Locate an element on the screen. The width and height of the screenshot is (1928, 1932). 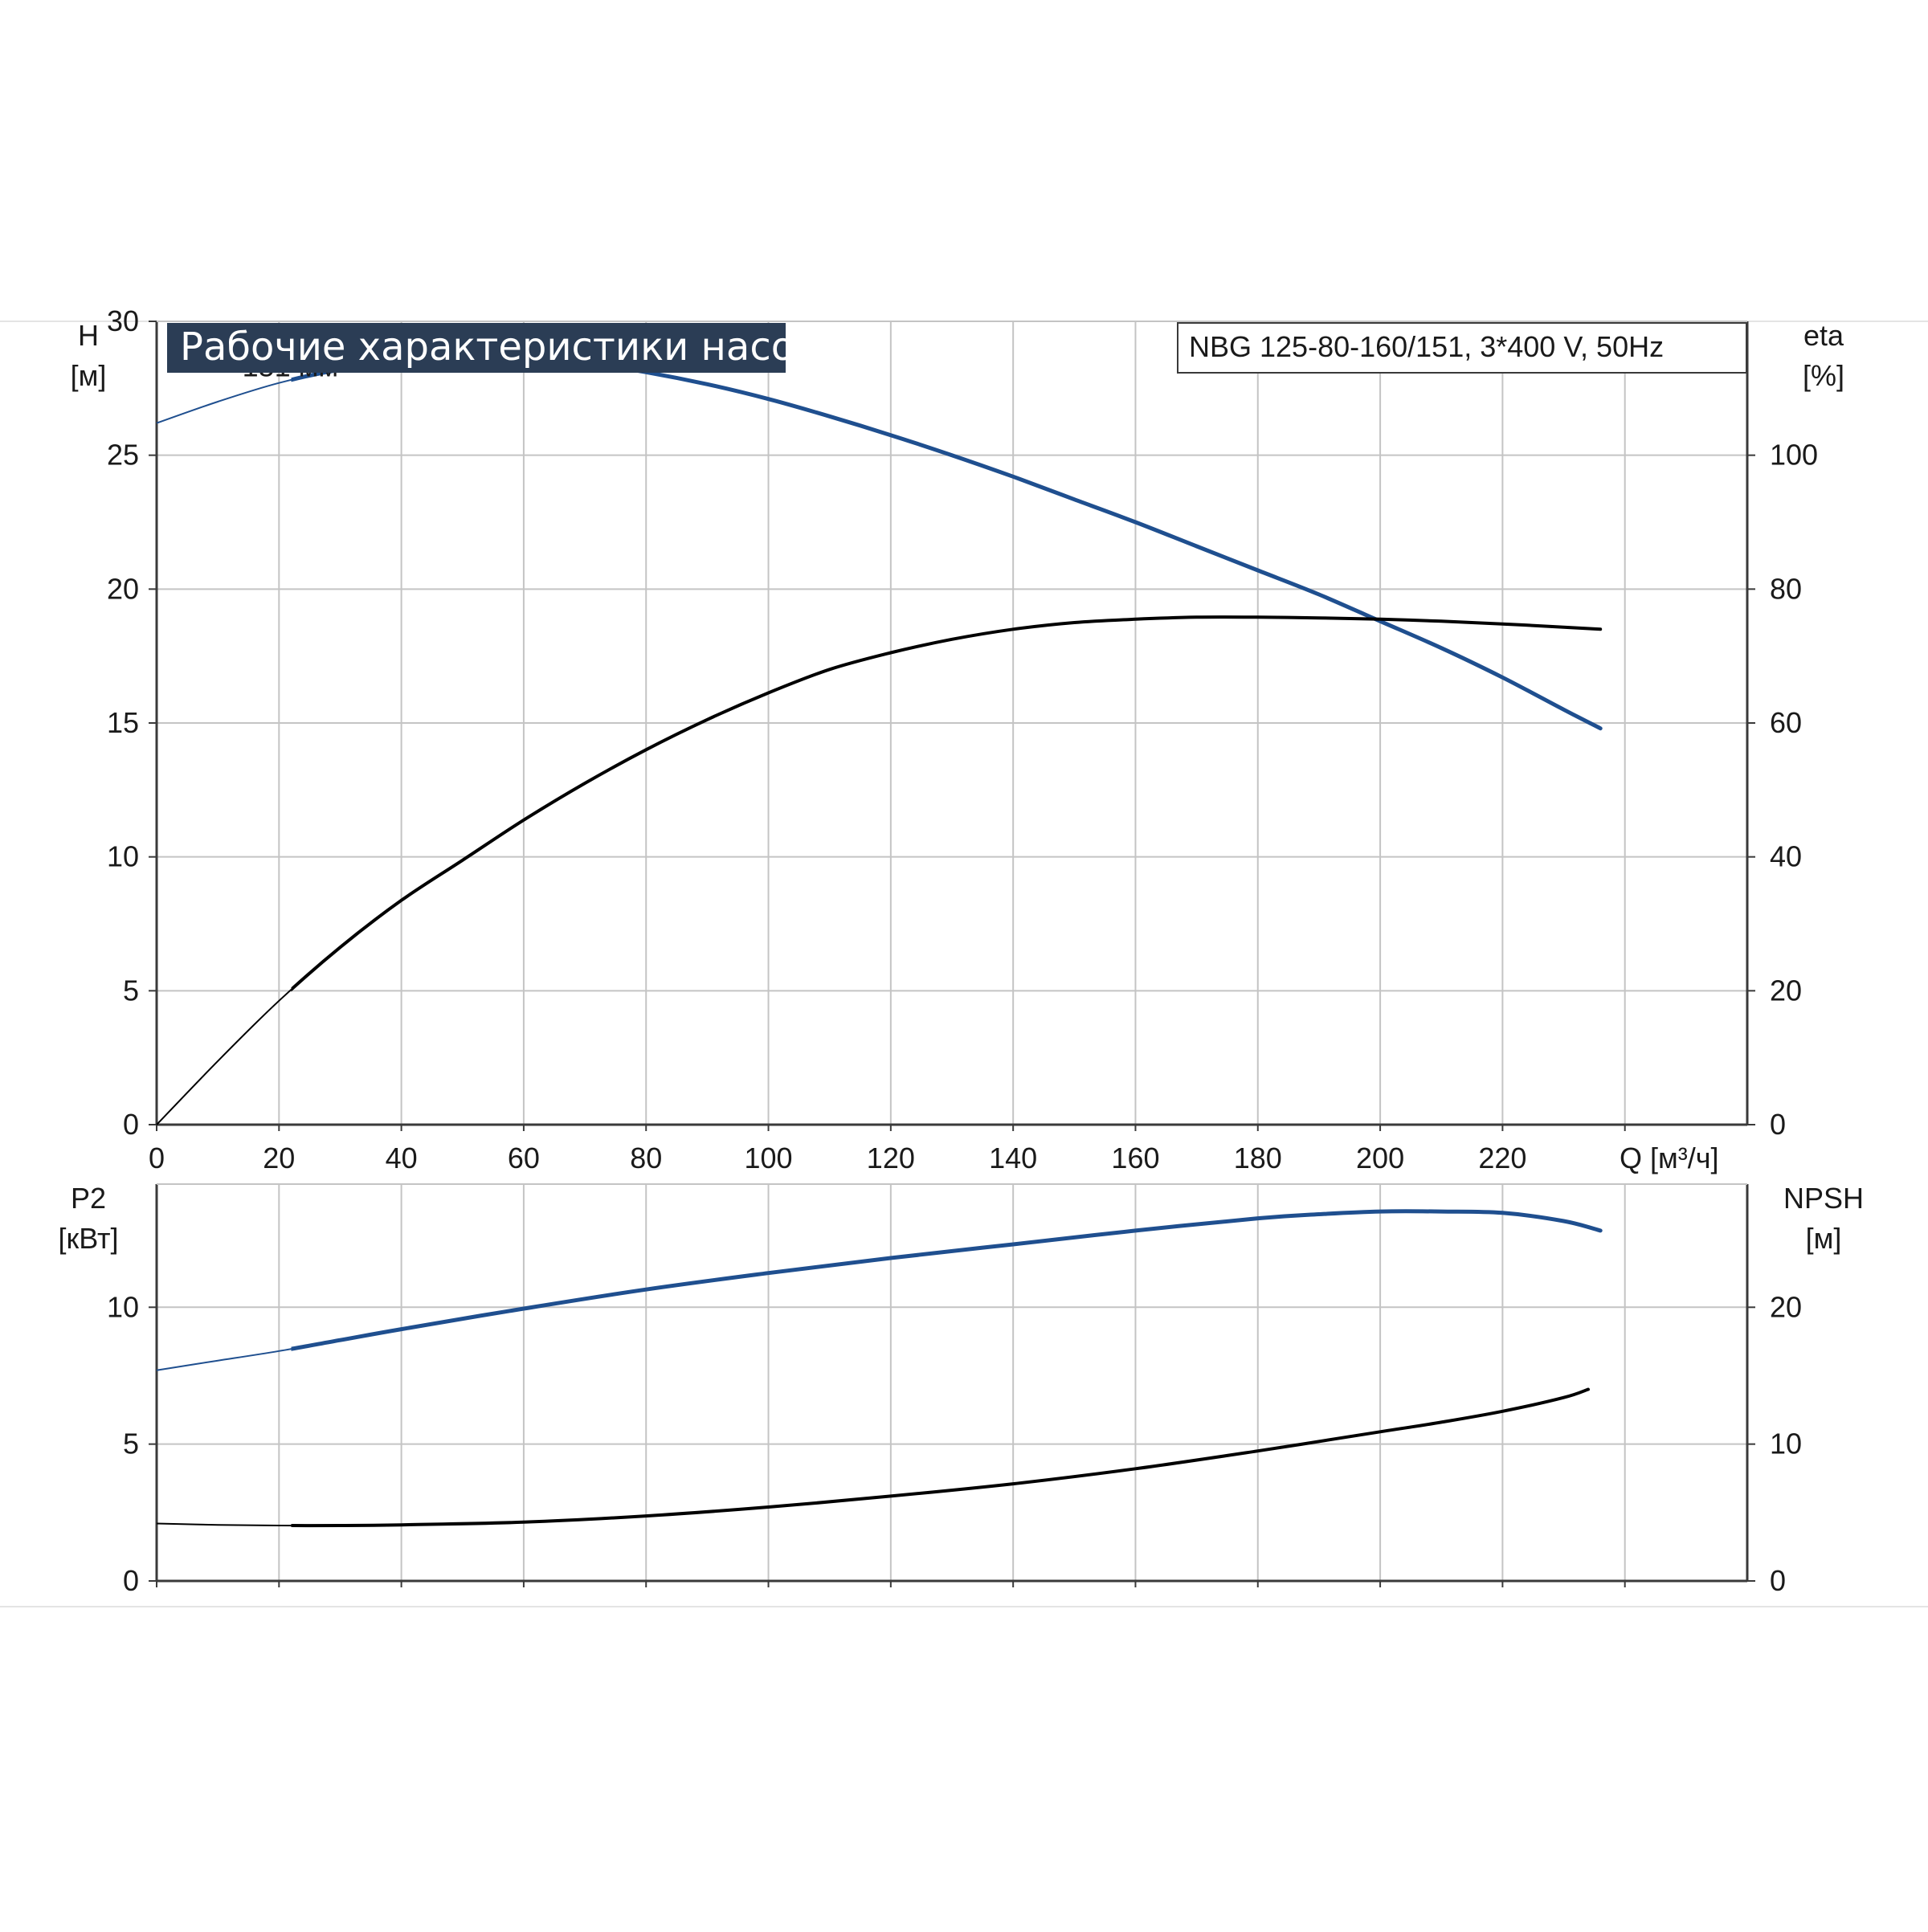
top-head-curve is located at coordinates (947, 542).